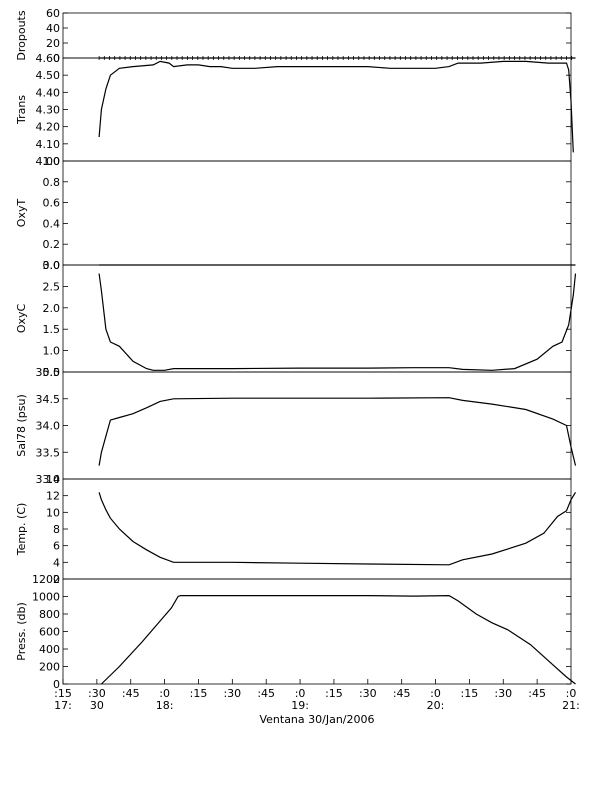 Image resolution: width=612 pixels, height=785 pixels. What do you see at coordinates (48, 452) in the screenshot?
I see `y-tick-label: 33.5` at bounding box center [48, 452].